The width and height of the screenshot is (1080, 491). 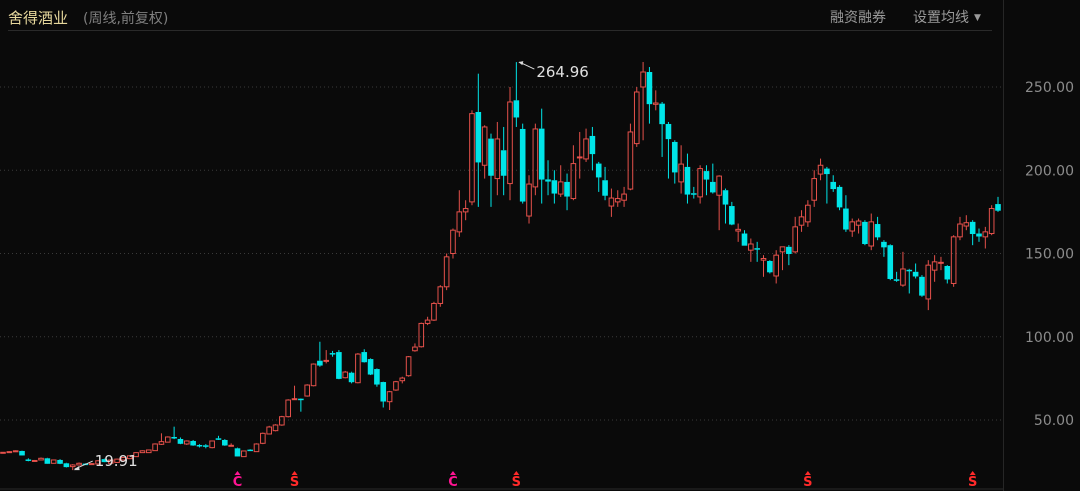 I want to click on set-moving-average-button: 设置均线 ▼, so click(x=947, y=17).